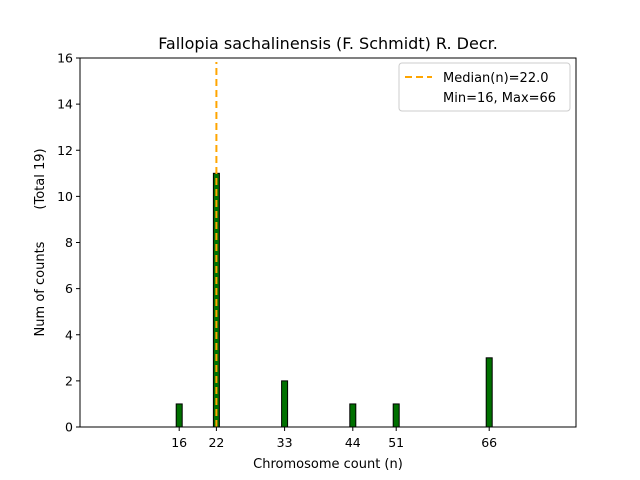  I want to click on x-axis-label: Chromosome count (n), so click(328, 464).